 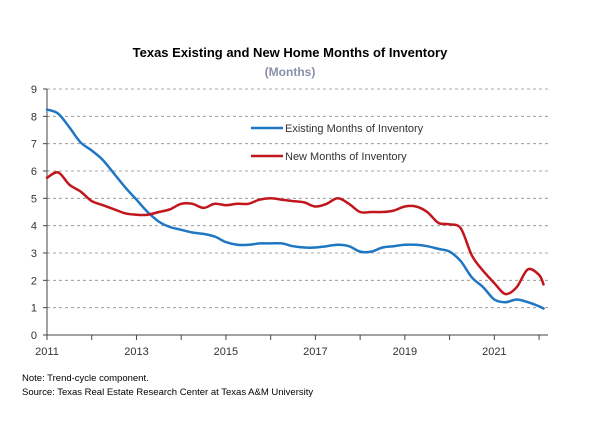 What do you see at coordinates (34, 309) in the screenshot?
I see `y-tick-label: 1` at bounding box center [34, 309].